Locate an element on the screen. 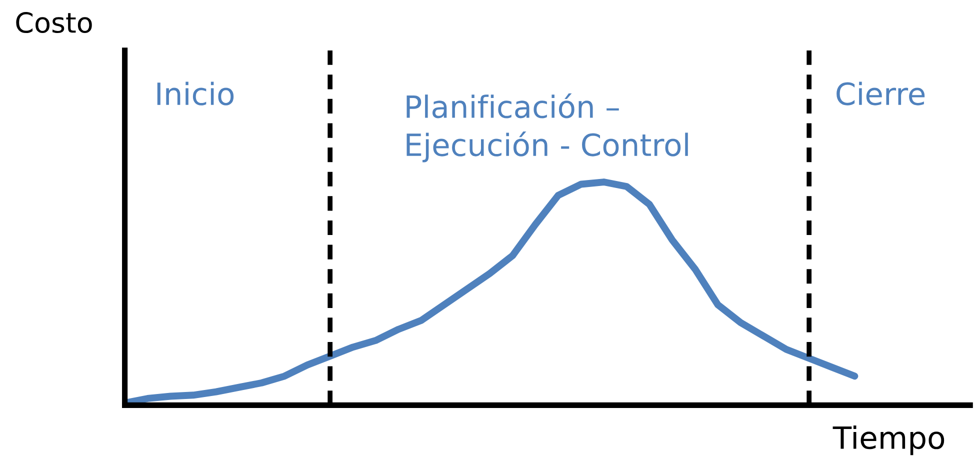  text: Planificación – Ejecución - Control is located at coordinates (547, 127).